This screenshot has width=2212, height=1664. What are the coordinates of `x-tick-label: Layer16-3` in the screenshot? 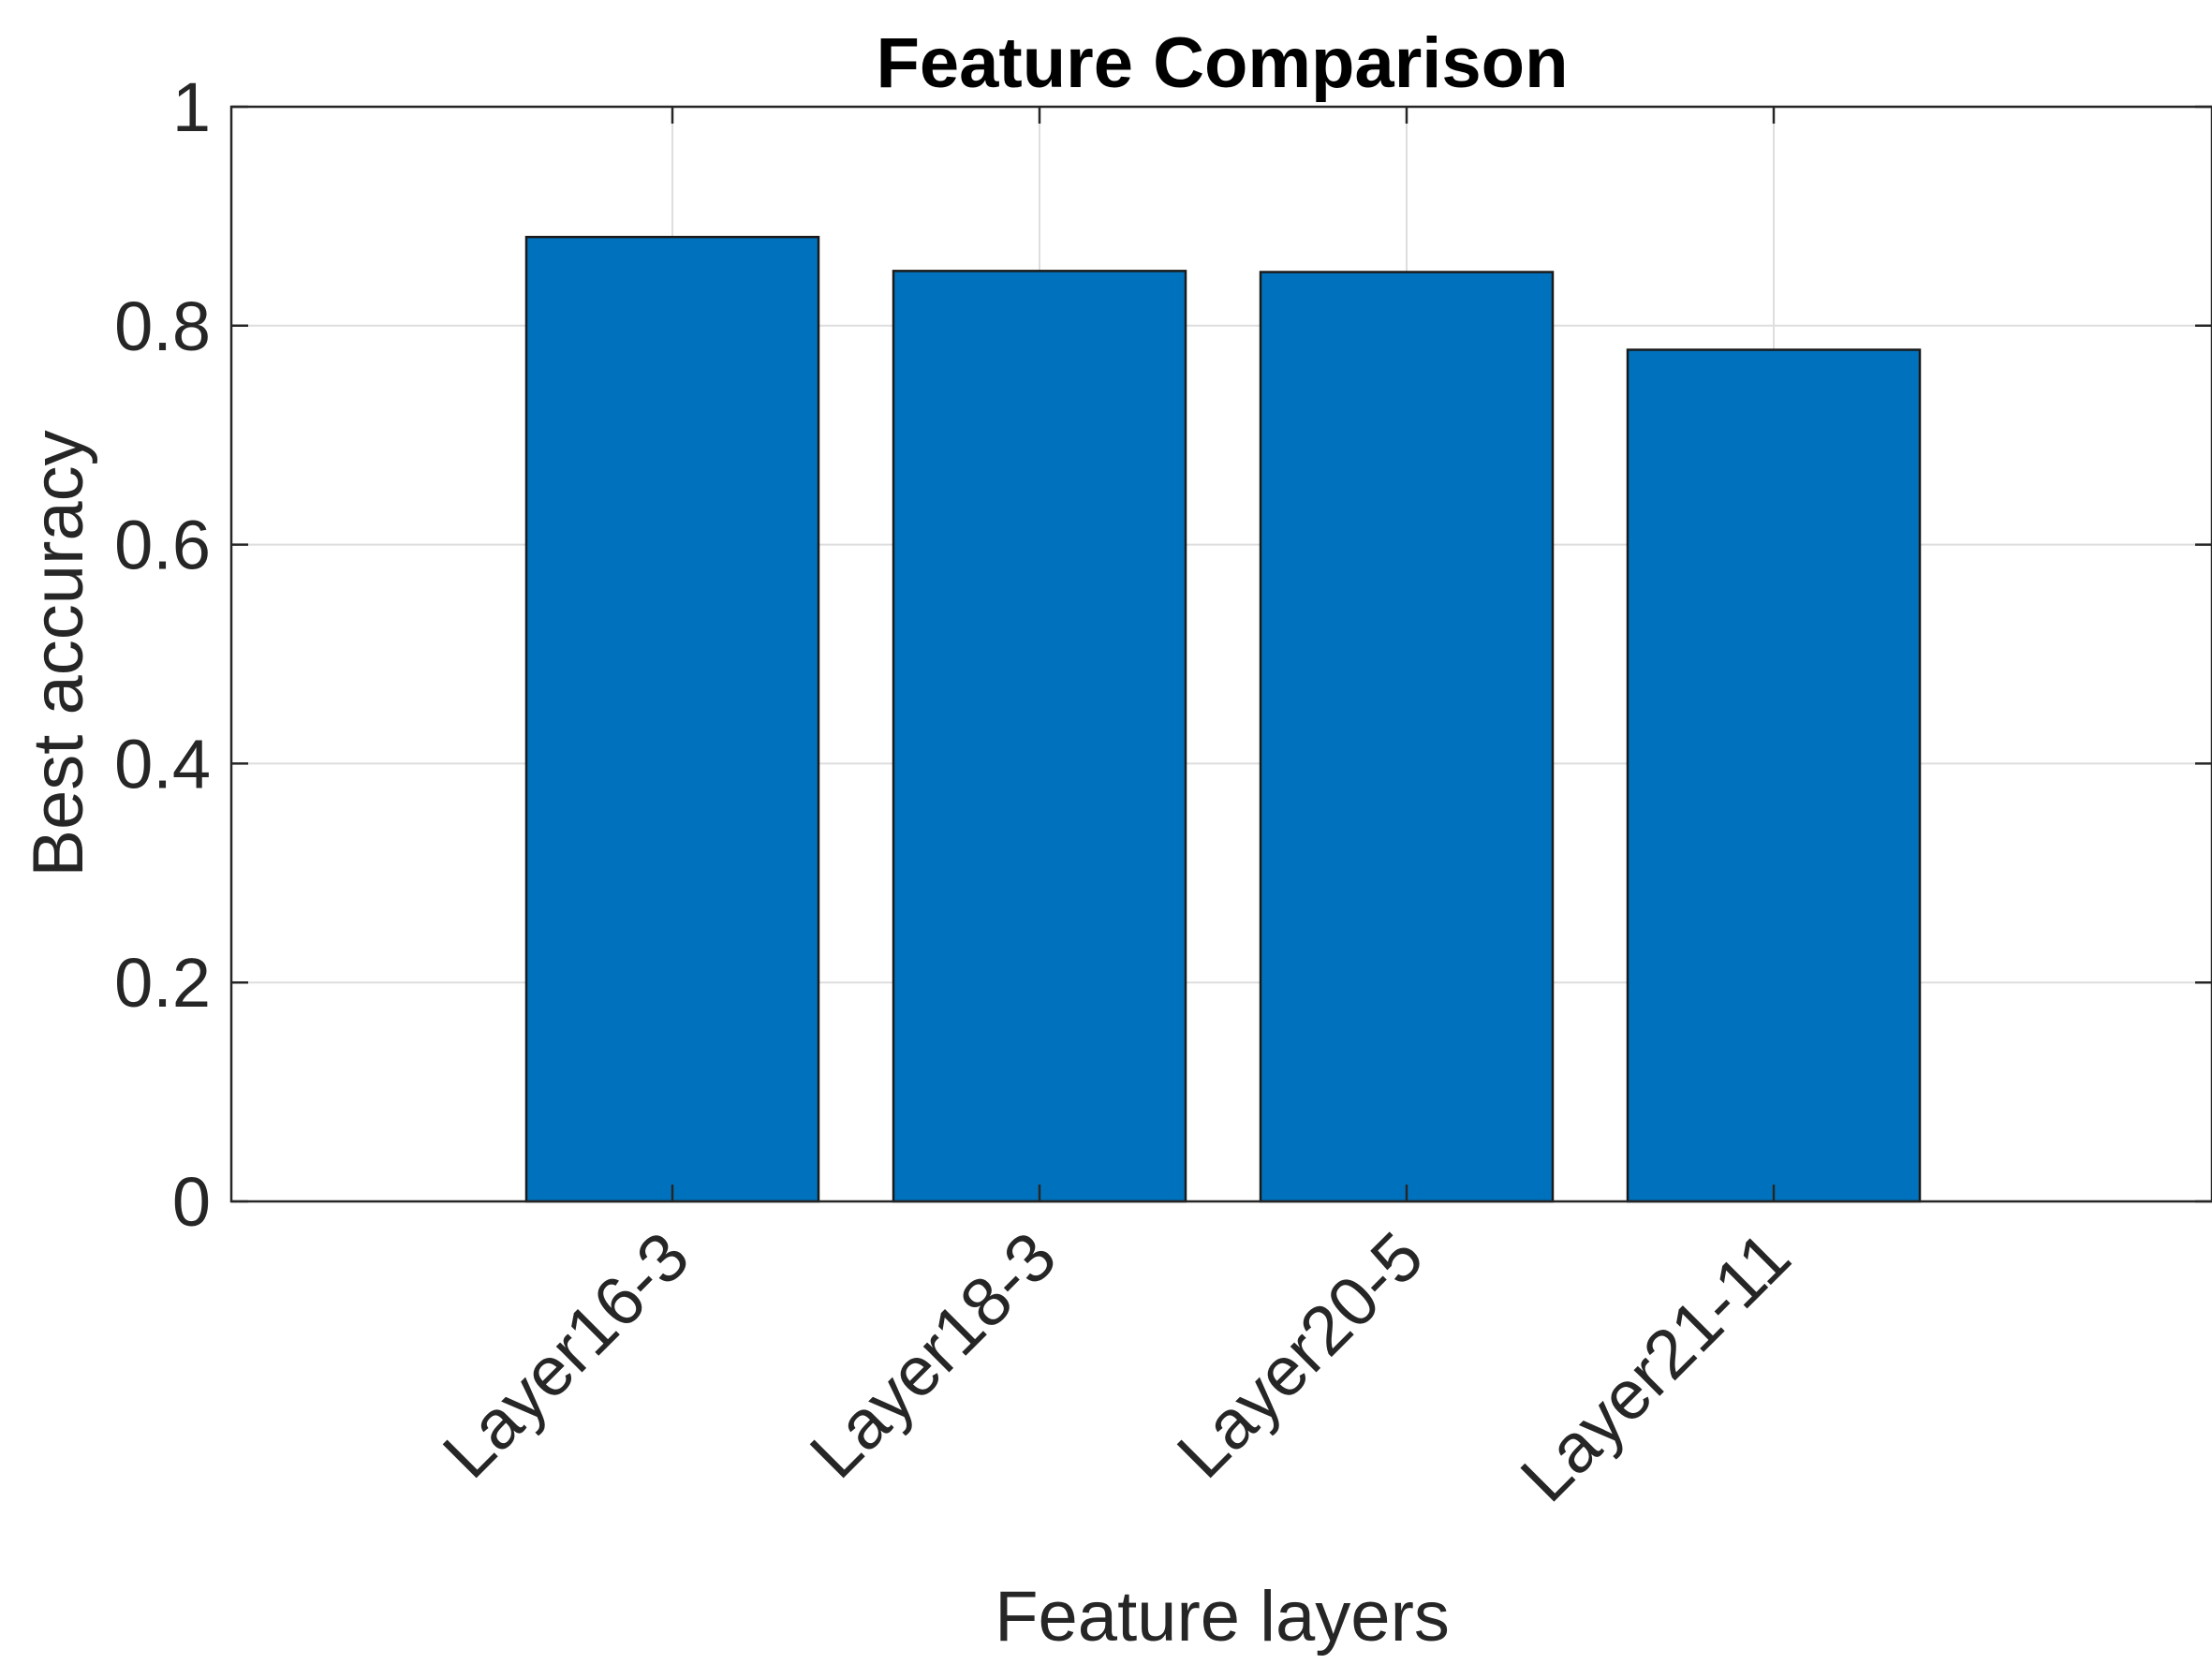 It's located at (565, 1355).